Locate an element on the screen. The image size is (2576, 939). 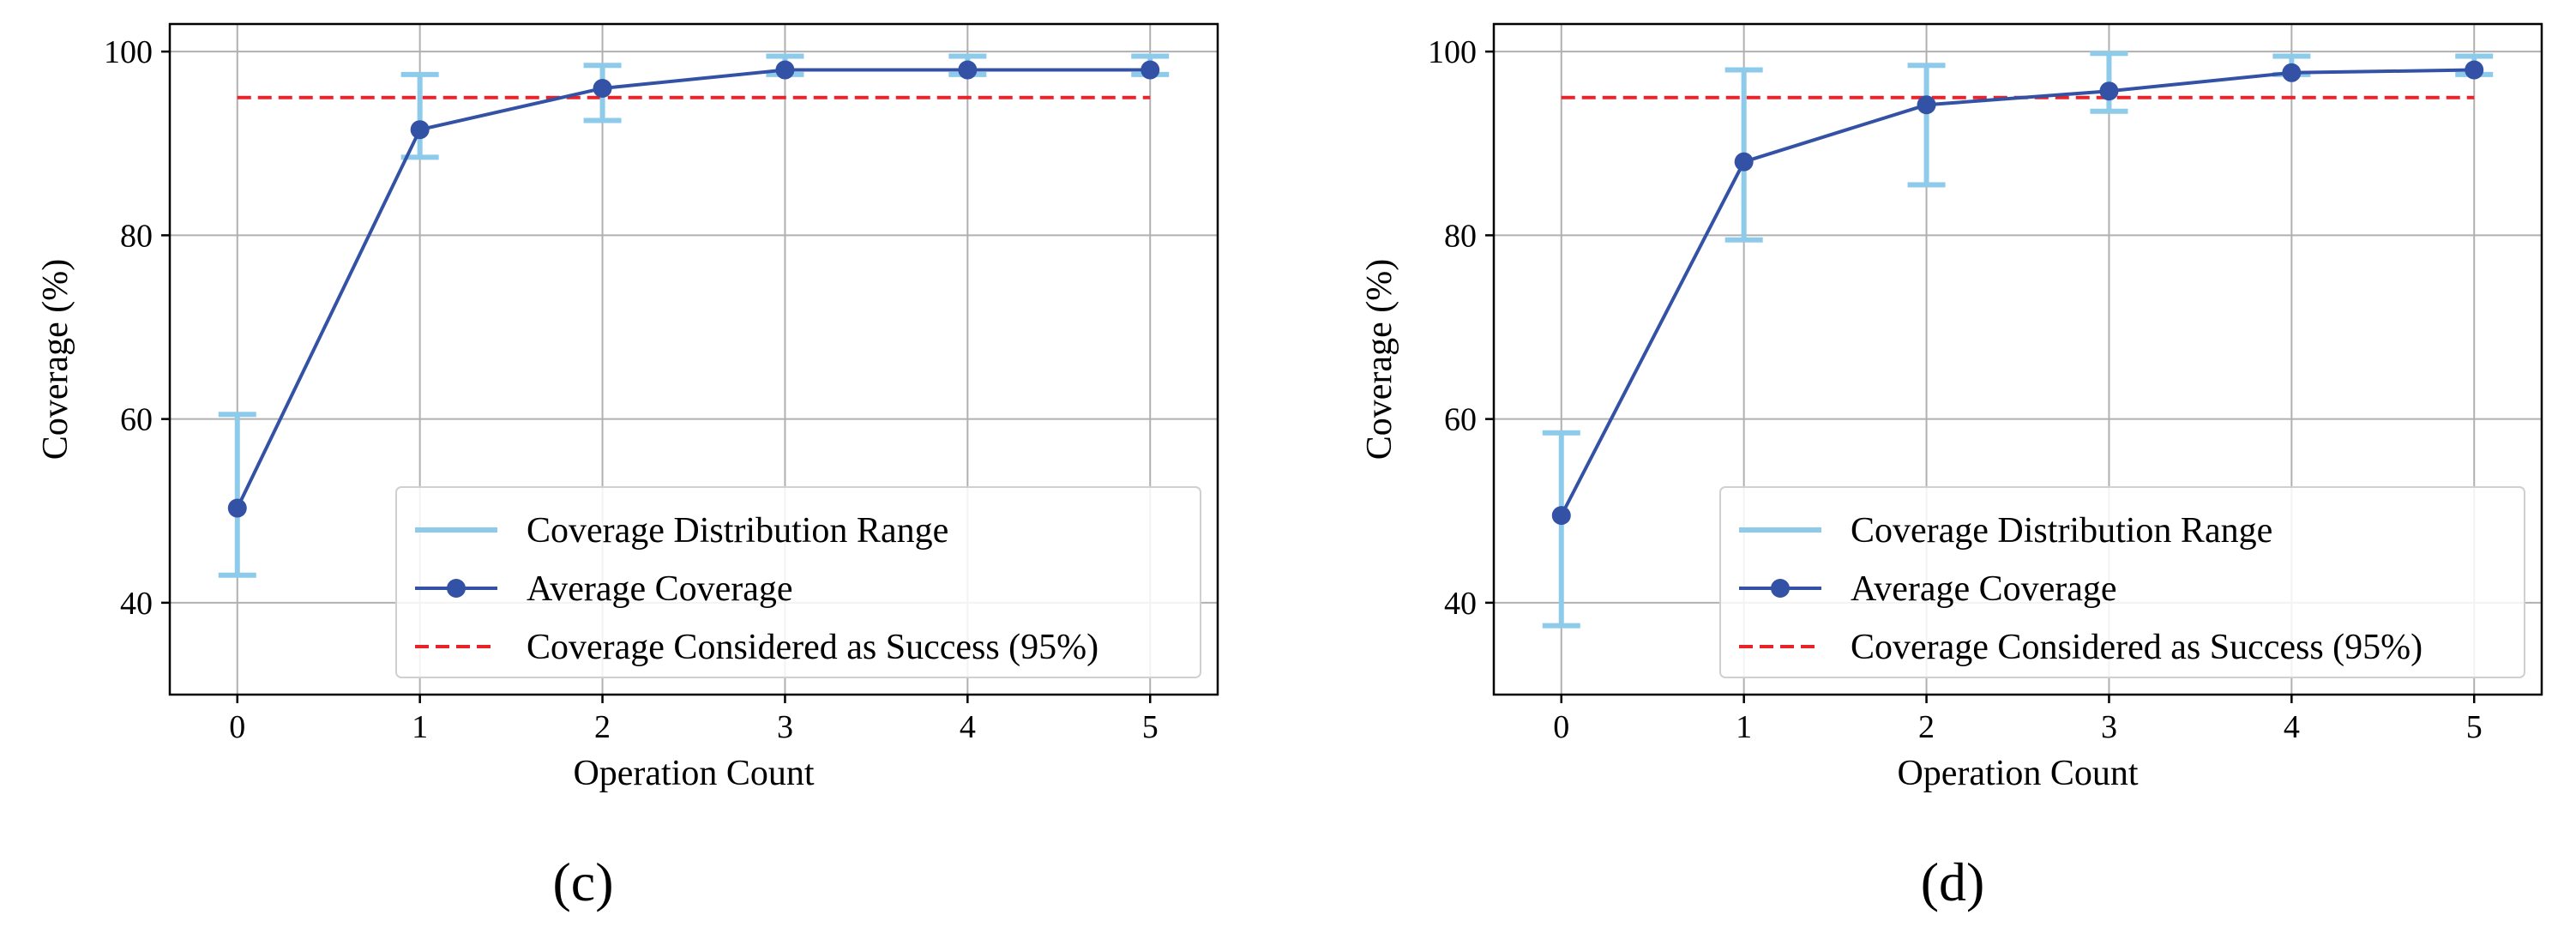
panel-label: (c) is located at coordinates (582, 882).